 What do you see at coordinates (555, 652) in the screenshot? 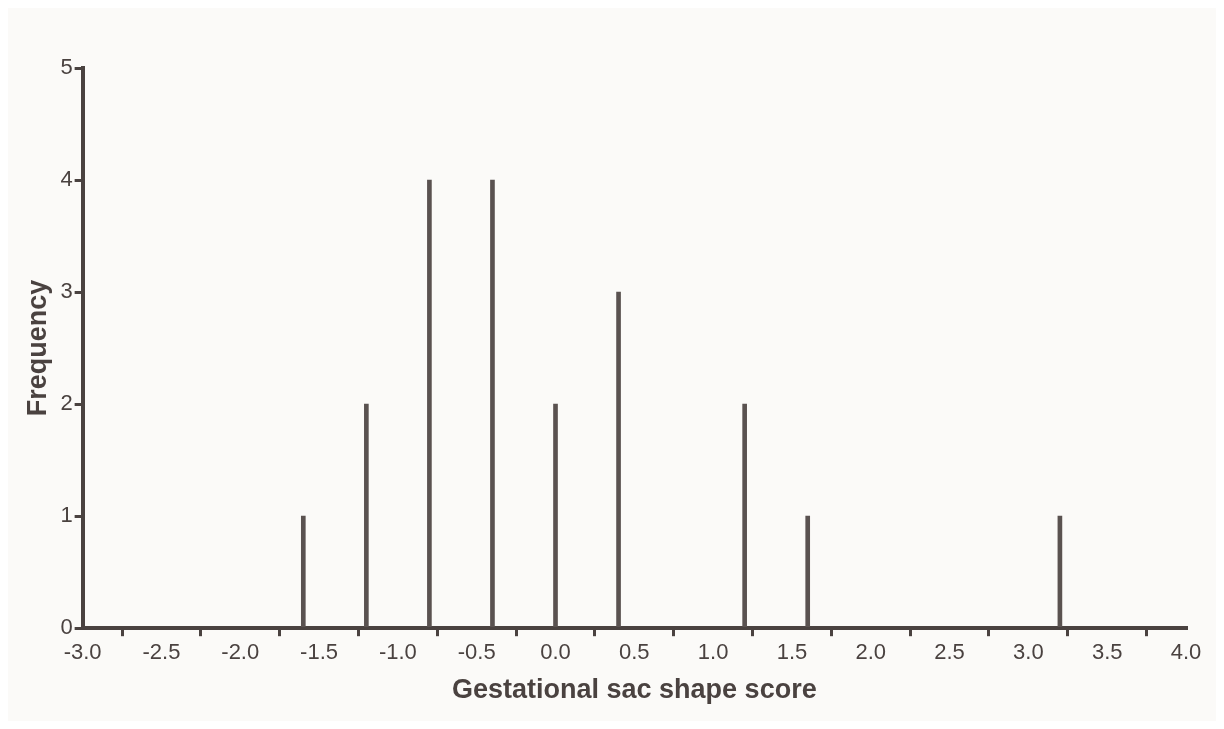
I see `x-tick-label: 0.0` at bounding box center [555, 652].